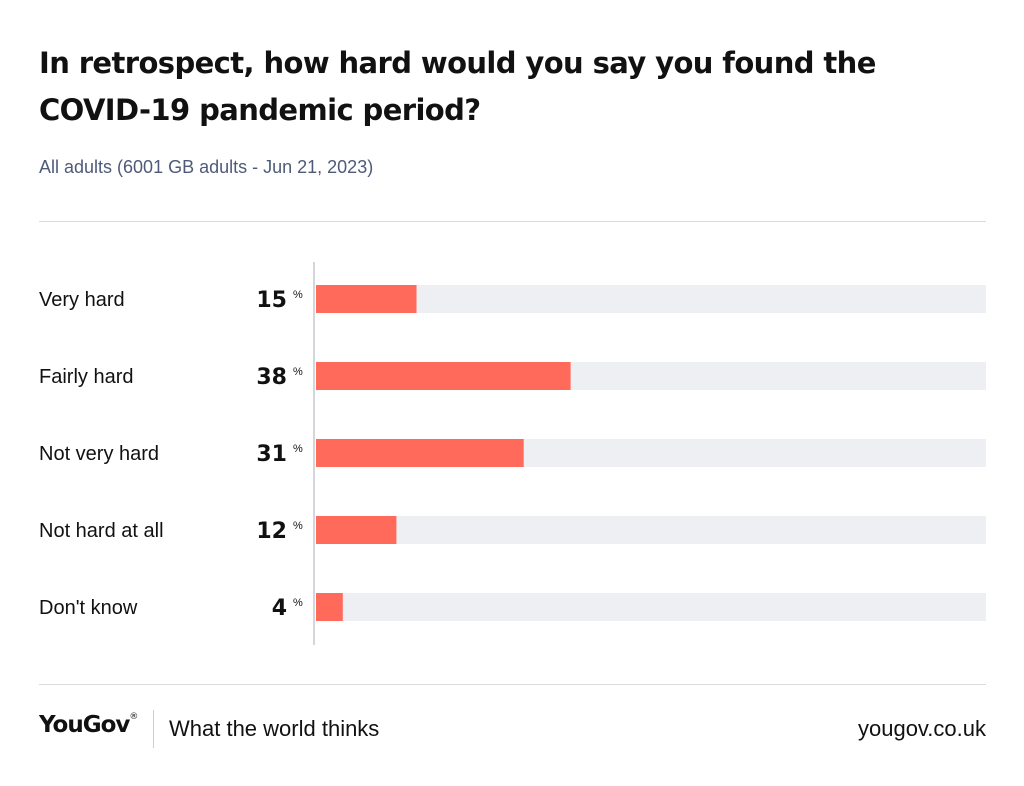 Image resolution: width=1024 pixels, height=786 pixels. Describe the element at coordinates (86, 377) in the screenshot. I see `category-label: Fairly hard` at that location.